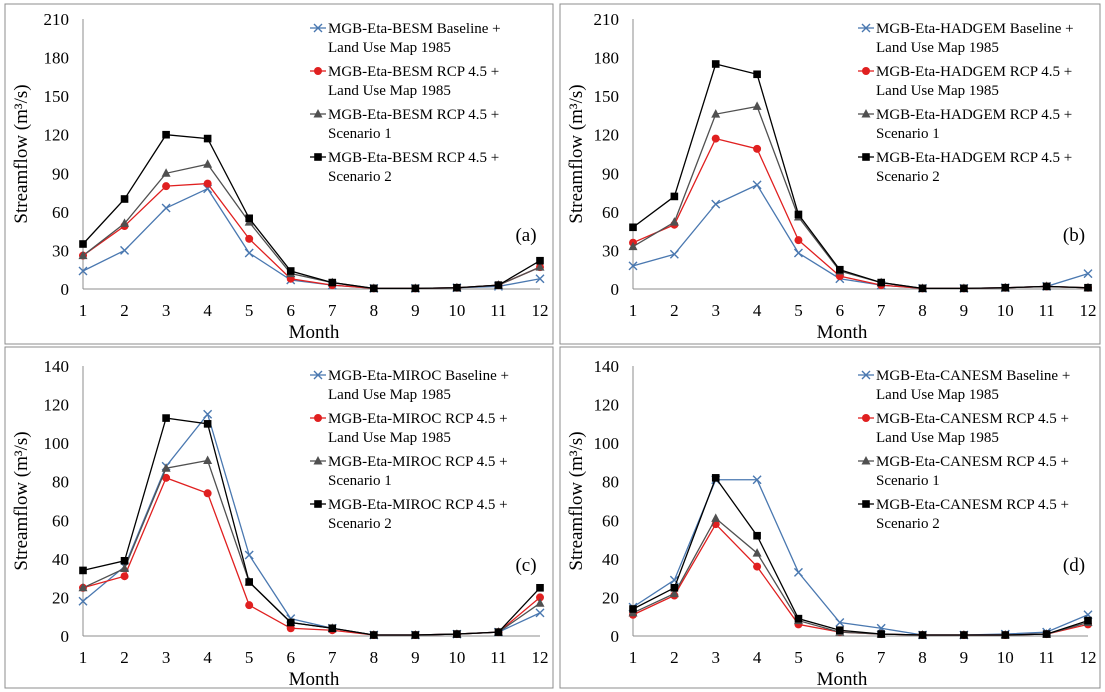  I want to click on panel-label: (c), so click(525, 565).